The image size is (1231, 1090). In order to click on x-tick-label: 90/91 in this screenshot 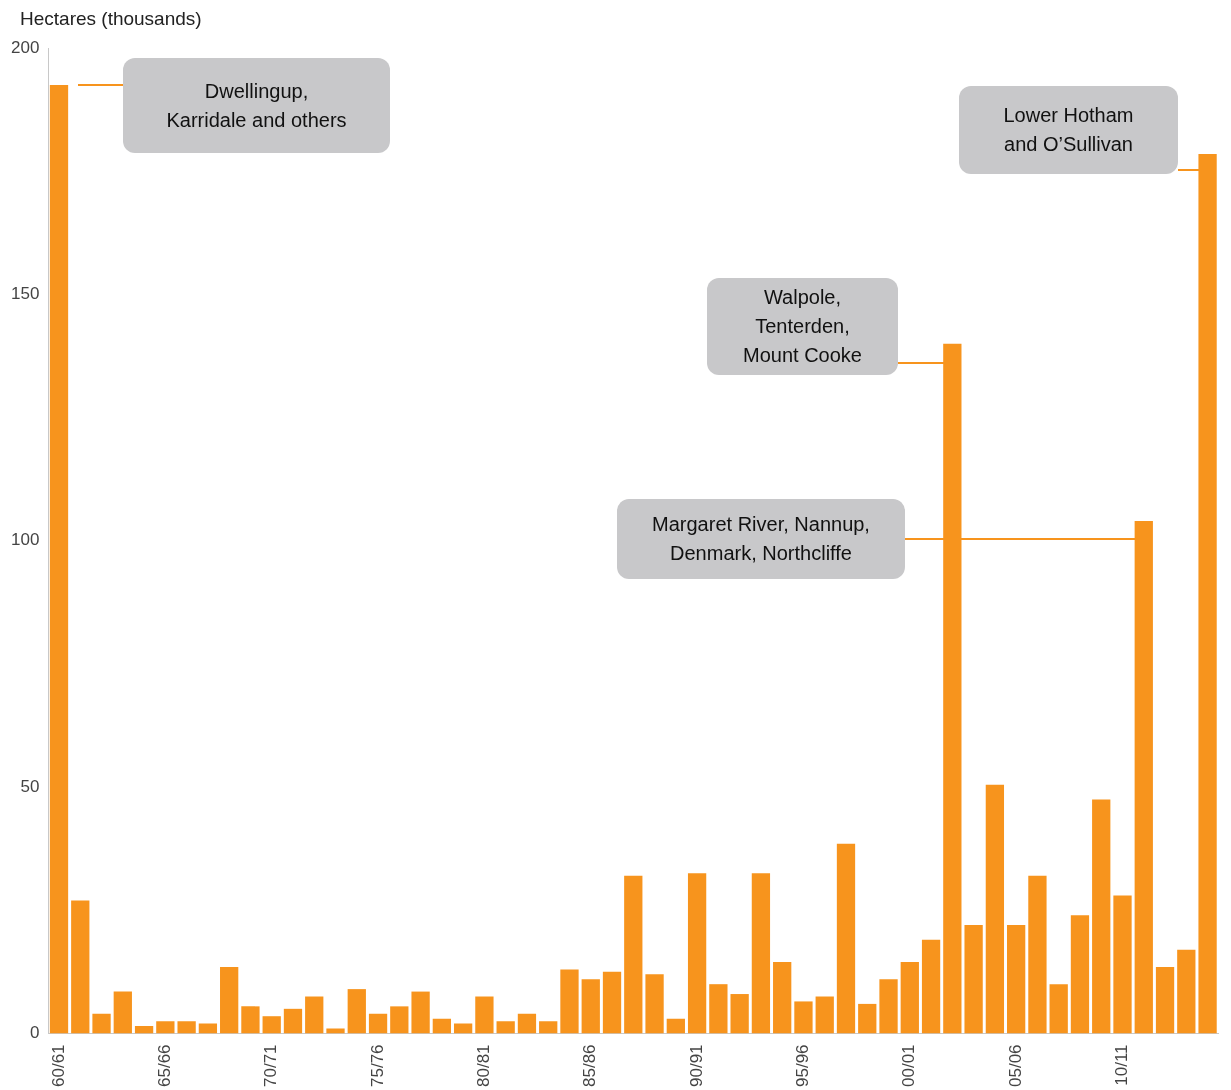, I will do `click(696, 1066)`.